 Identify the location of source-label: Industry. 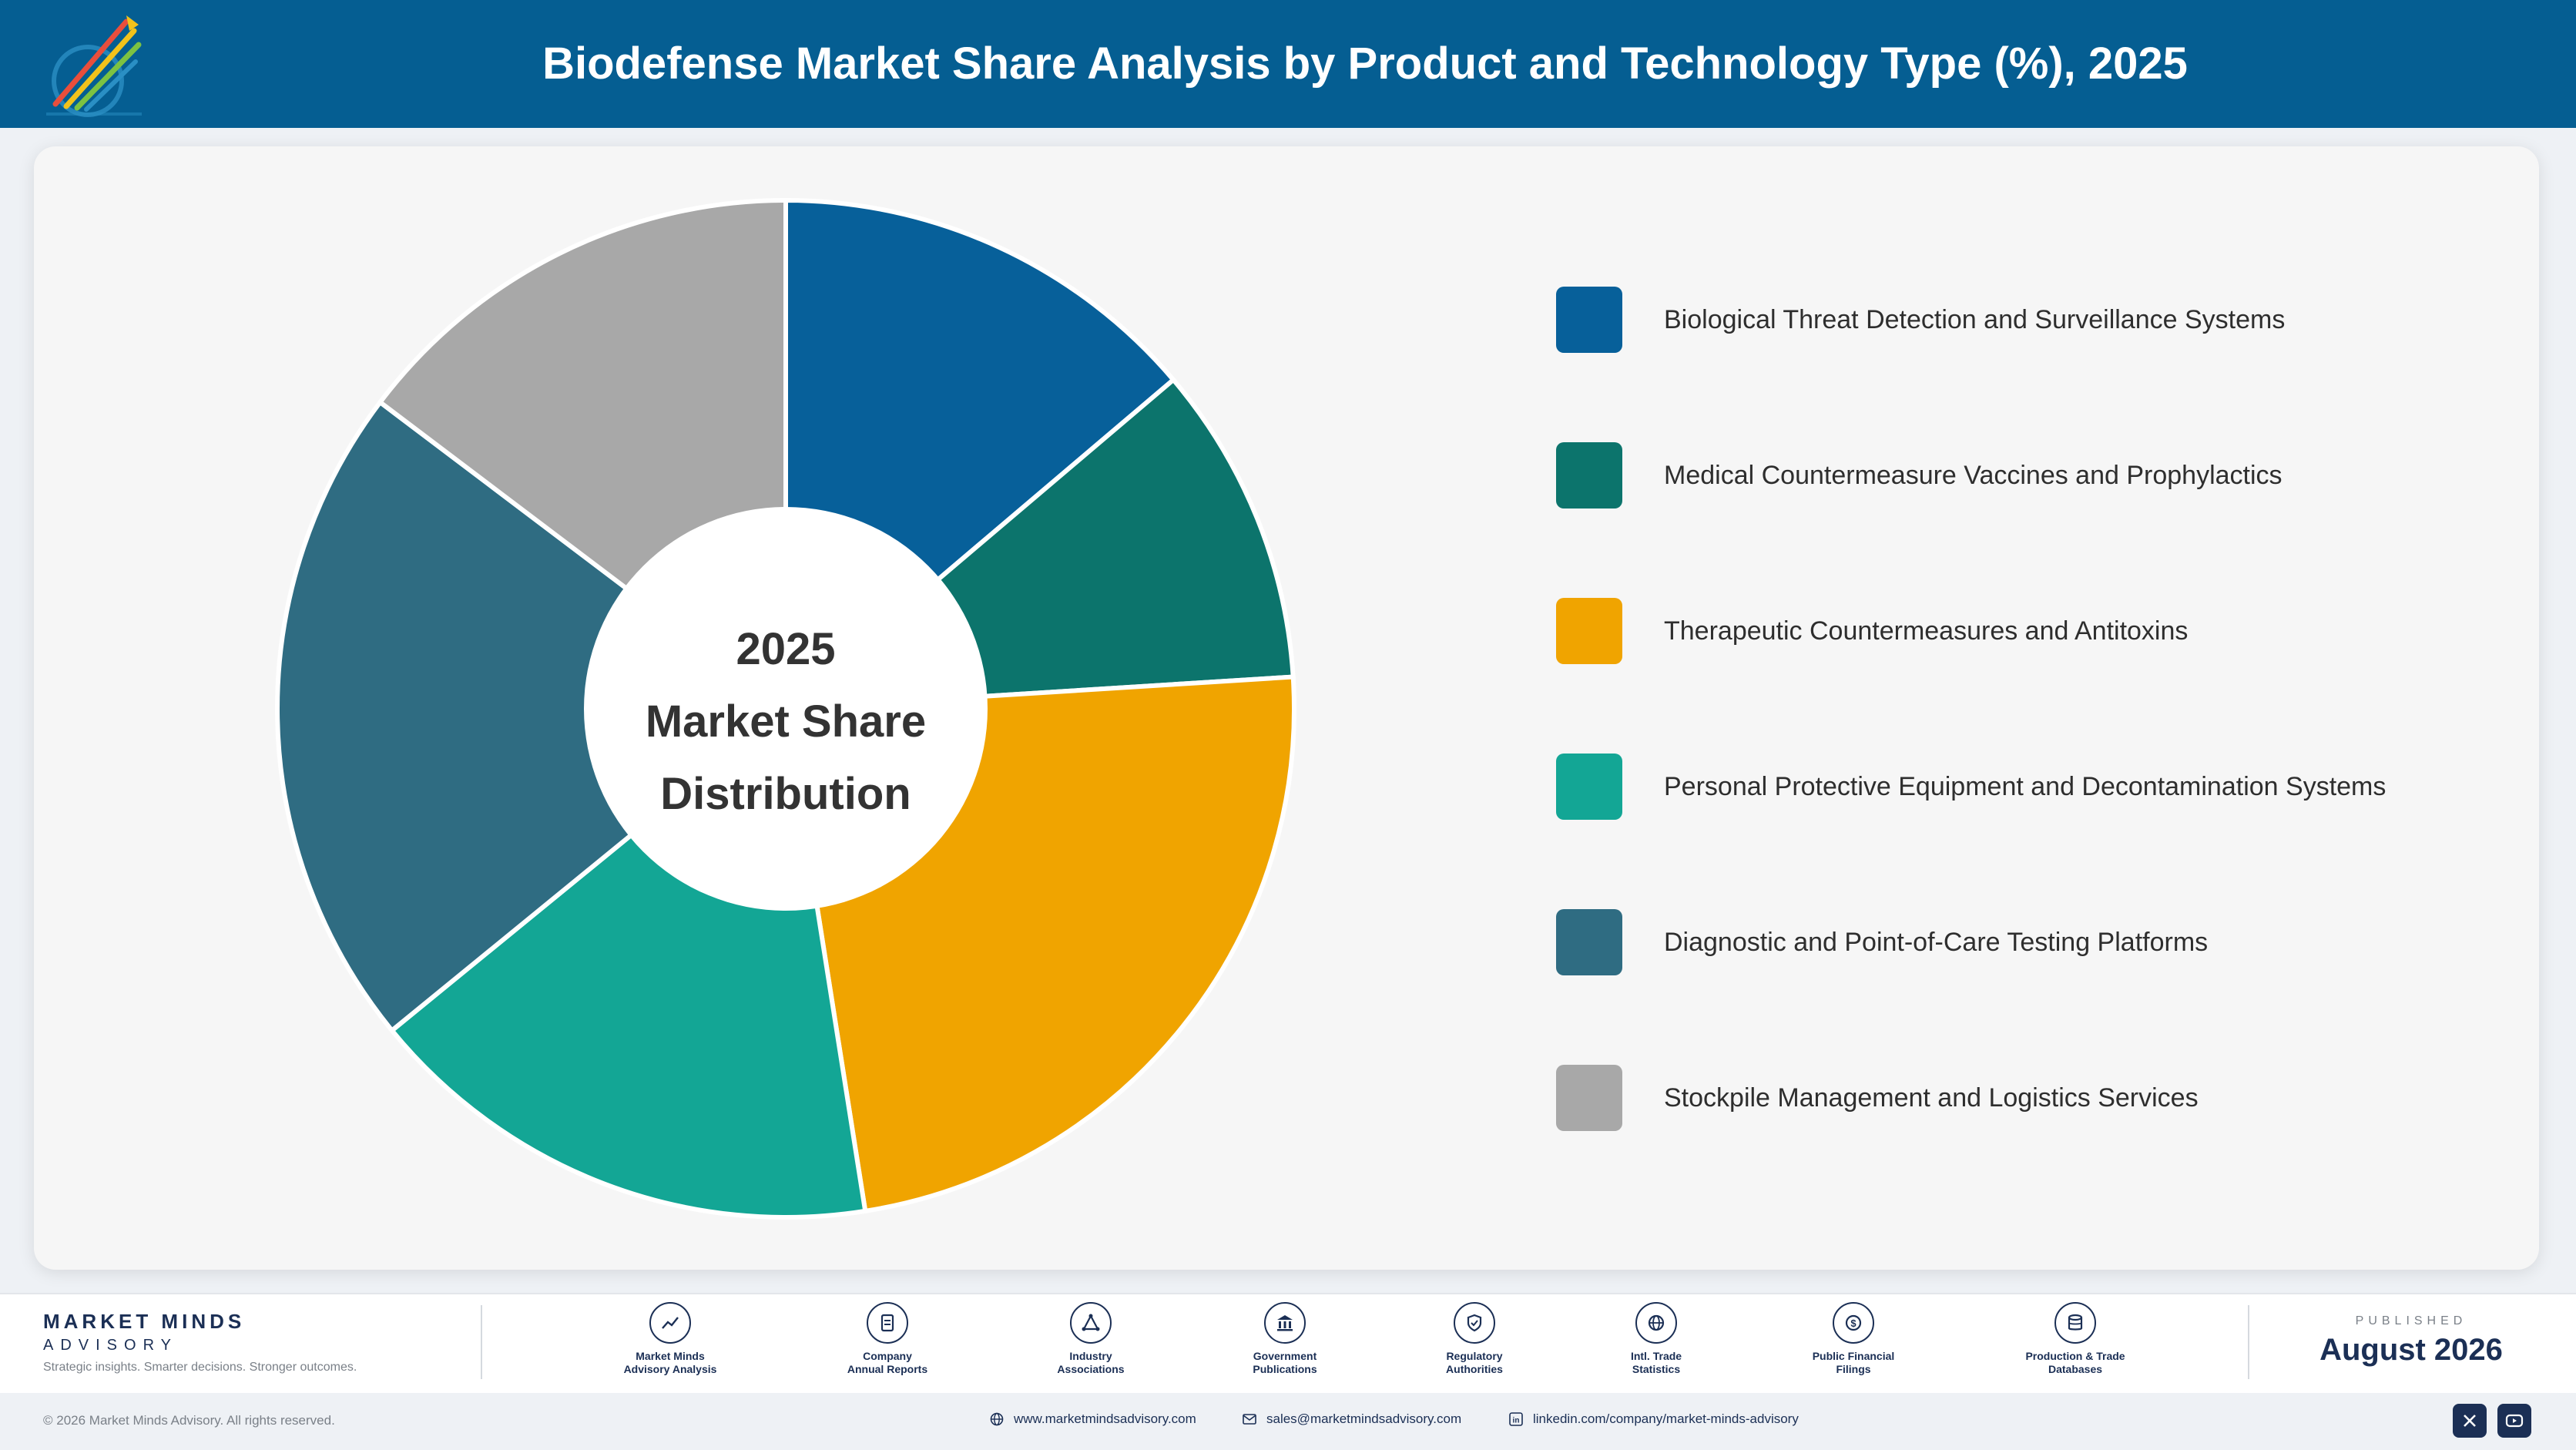
(1090, 1356).